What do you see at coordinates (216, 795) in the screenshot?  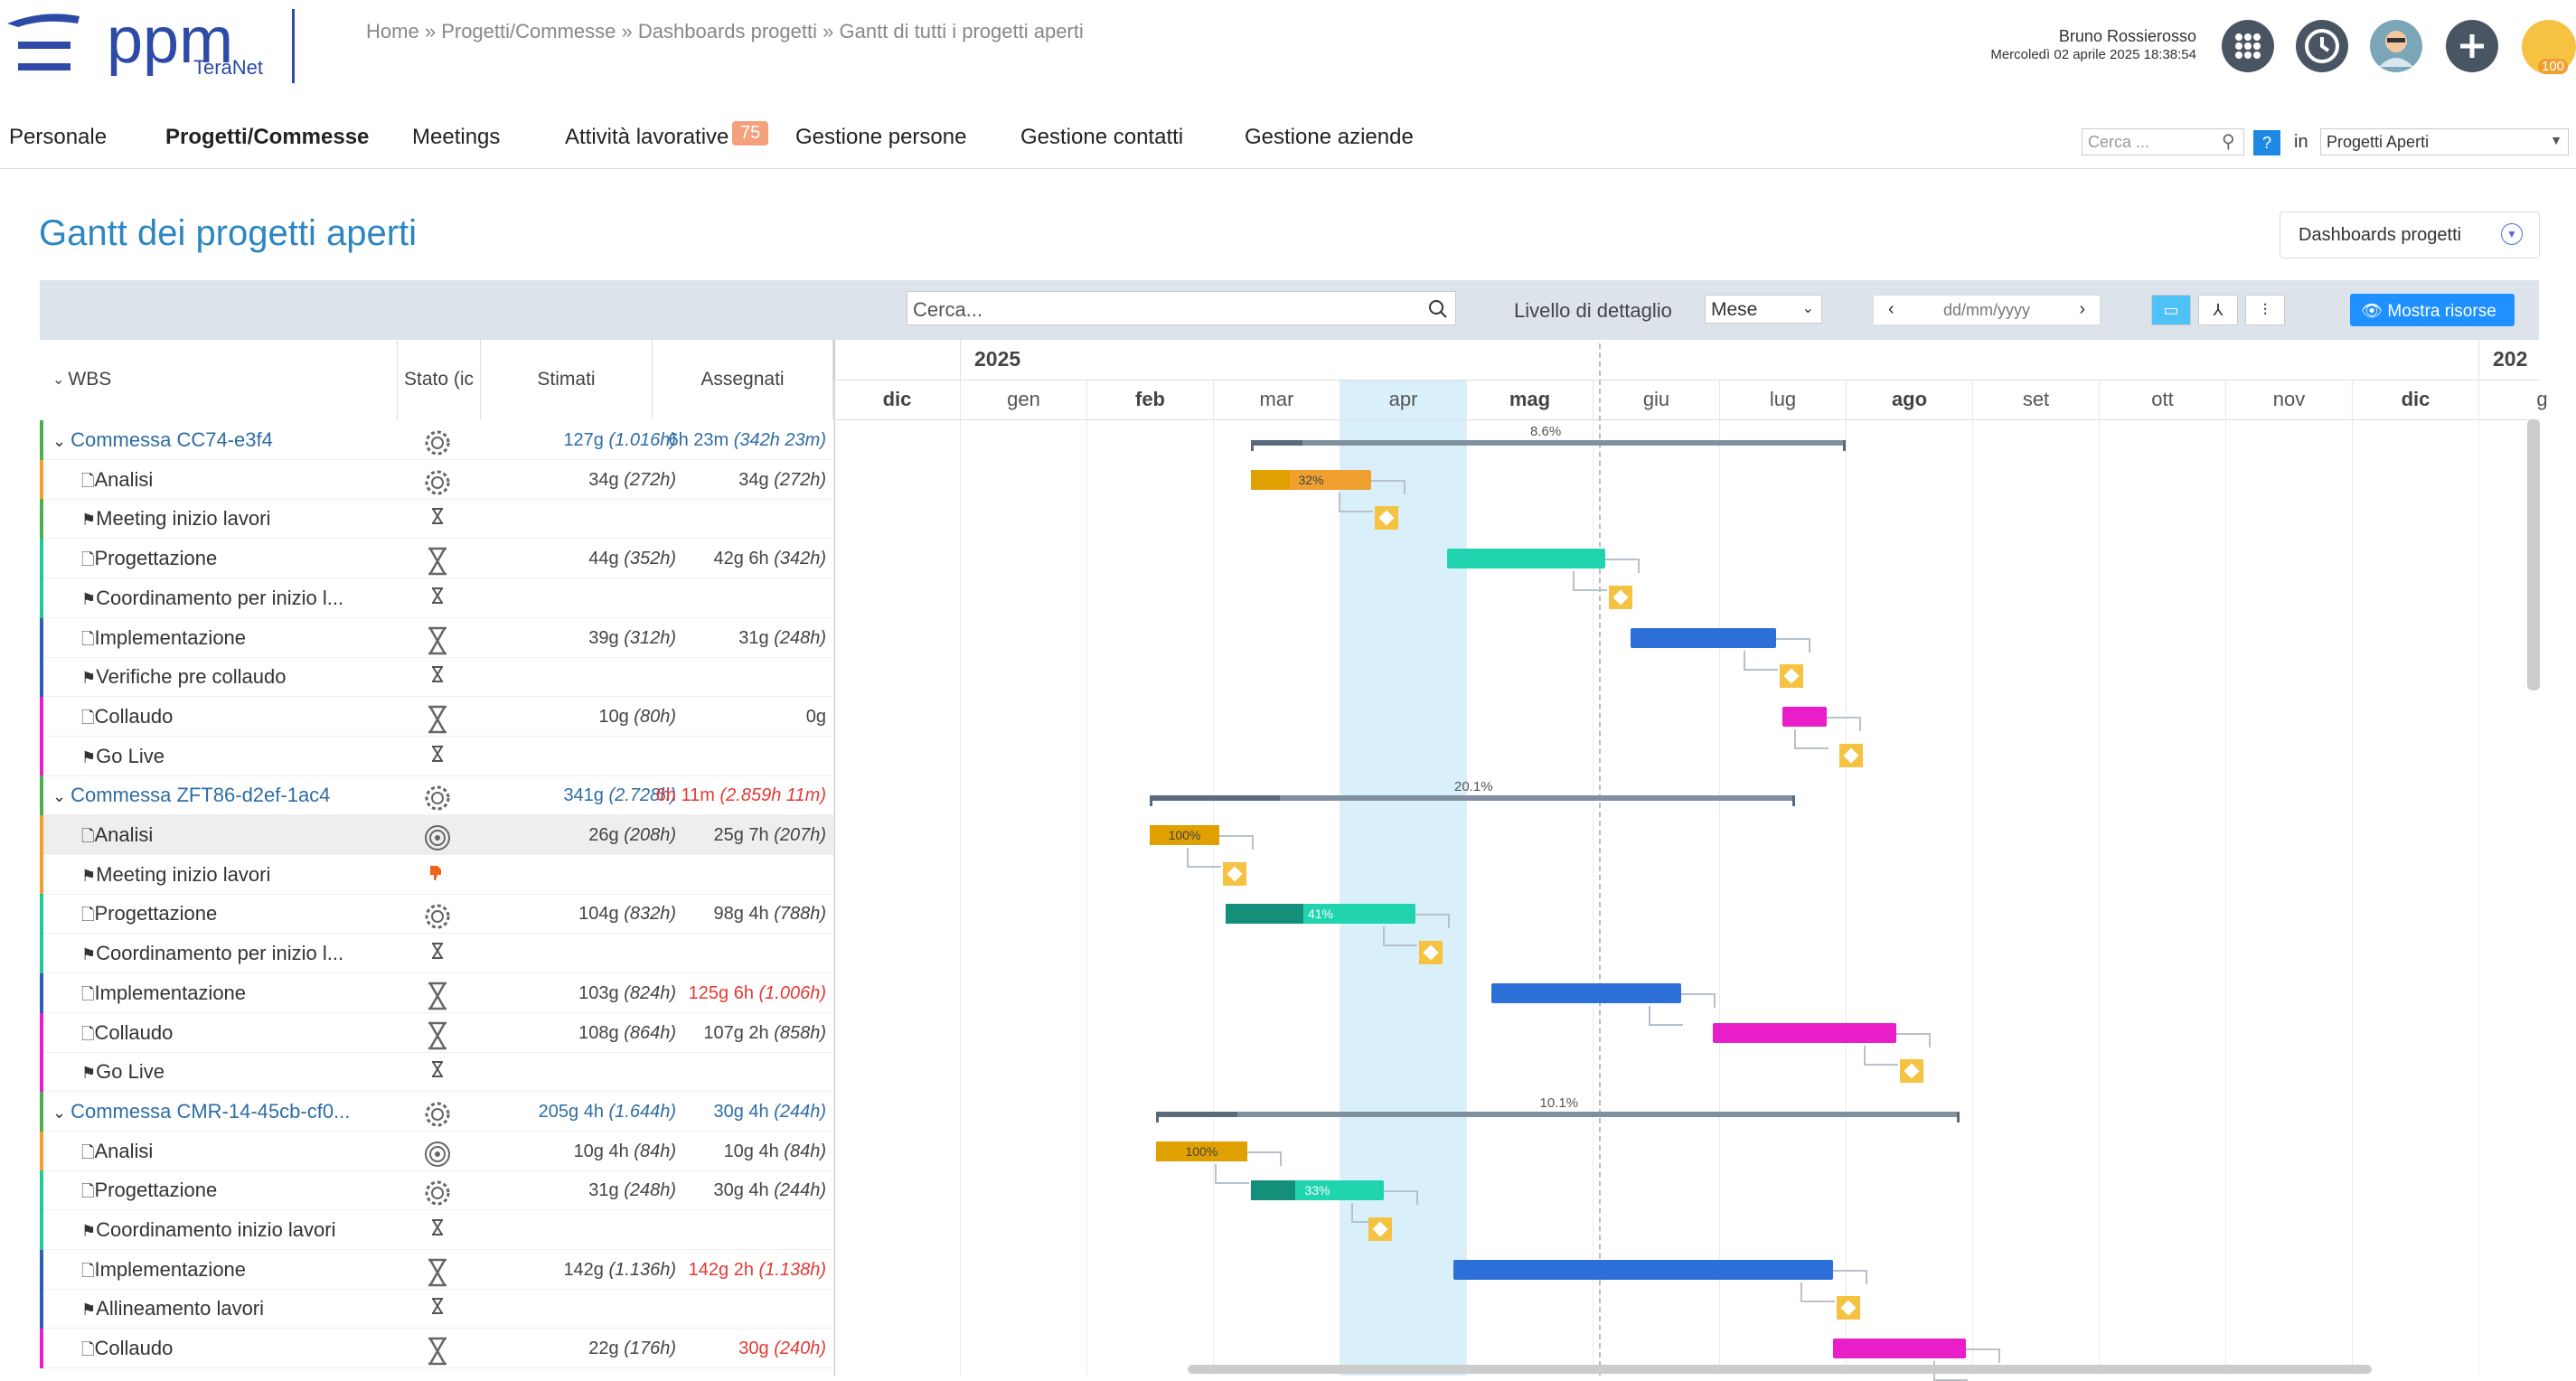 I see `wbs-cell: ⌄ Commessa ZFT86-d2ef-1ac4` at bounding box center [216, 795].